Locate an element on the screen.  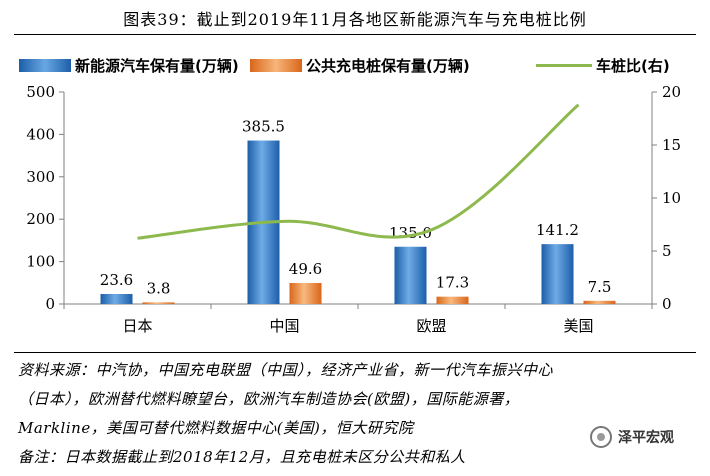
right-tick-label: 10 is located at coordinates (671, 198).